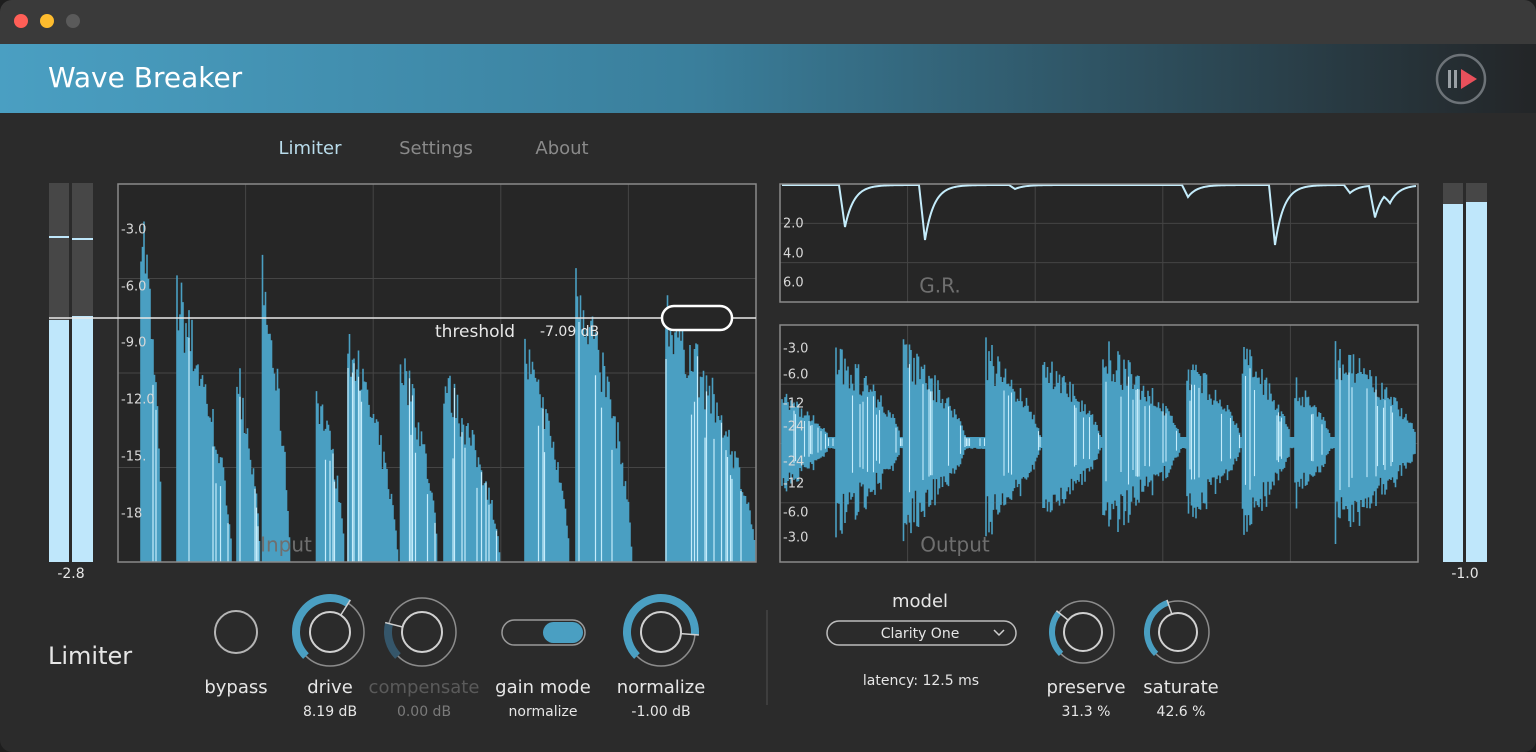 The height and width of the screenshot is (752, 1536). Describe the element at coordinates (447, 442) in the screenshot. I see `input-waveform-peaks` at that location.